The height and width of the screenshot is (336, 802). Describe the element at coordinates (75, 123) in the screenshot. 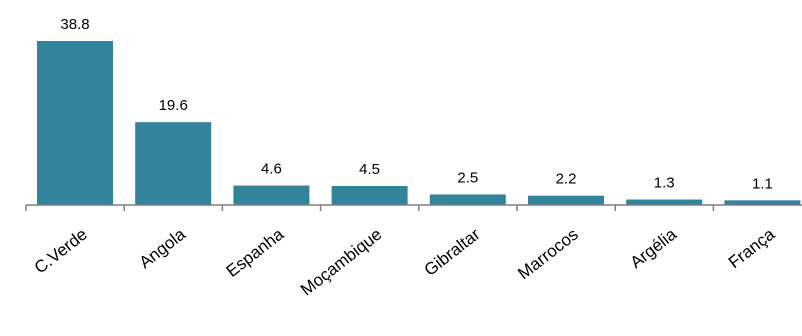

I see `bar-c-verde` at that location.